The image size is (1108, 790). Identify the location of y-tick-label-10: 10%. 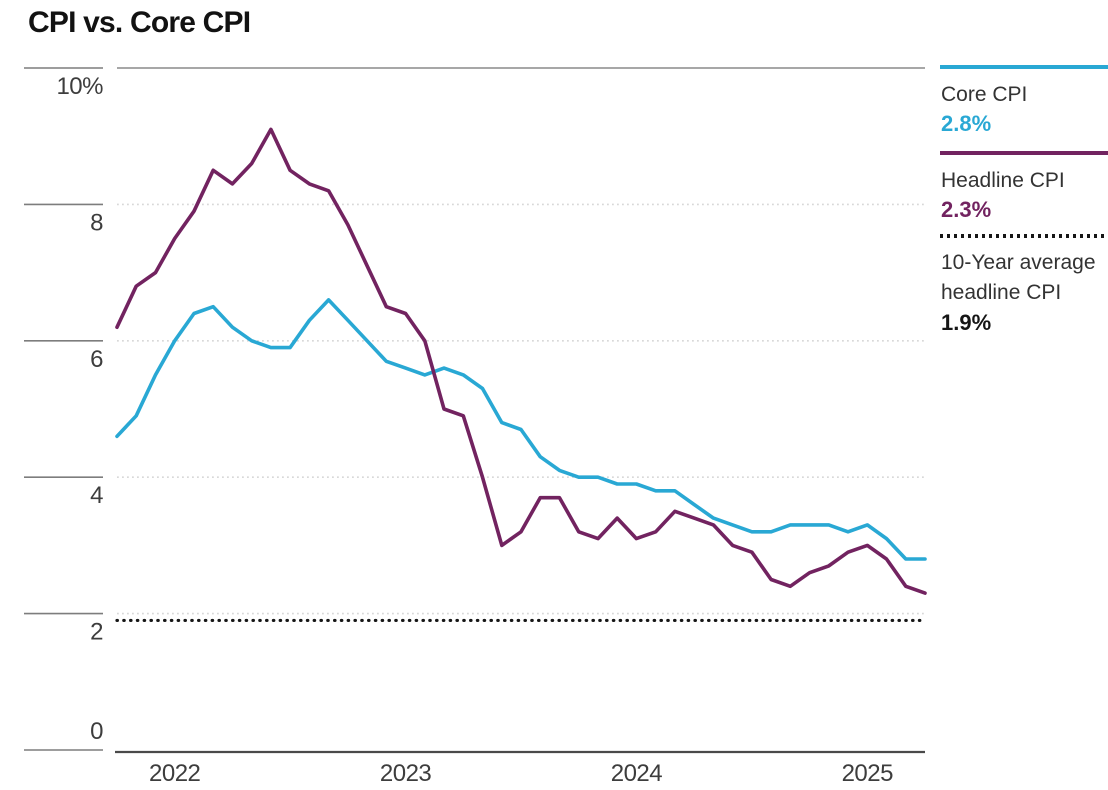
(79, 86).